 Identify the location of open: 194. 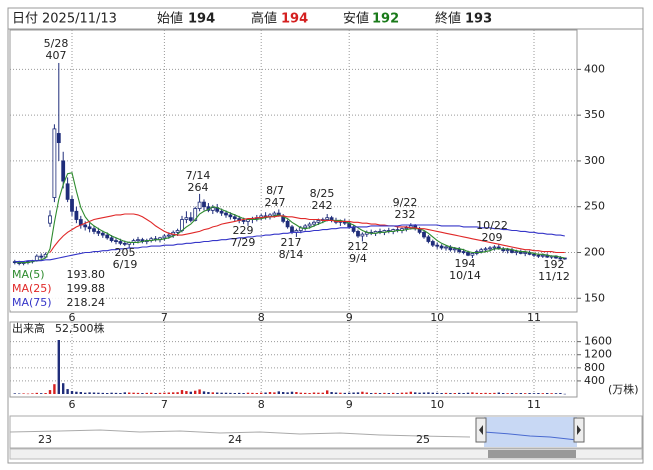
(201, 19).